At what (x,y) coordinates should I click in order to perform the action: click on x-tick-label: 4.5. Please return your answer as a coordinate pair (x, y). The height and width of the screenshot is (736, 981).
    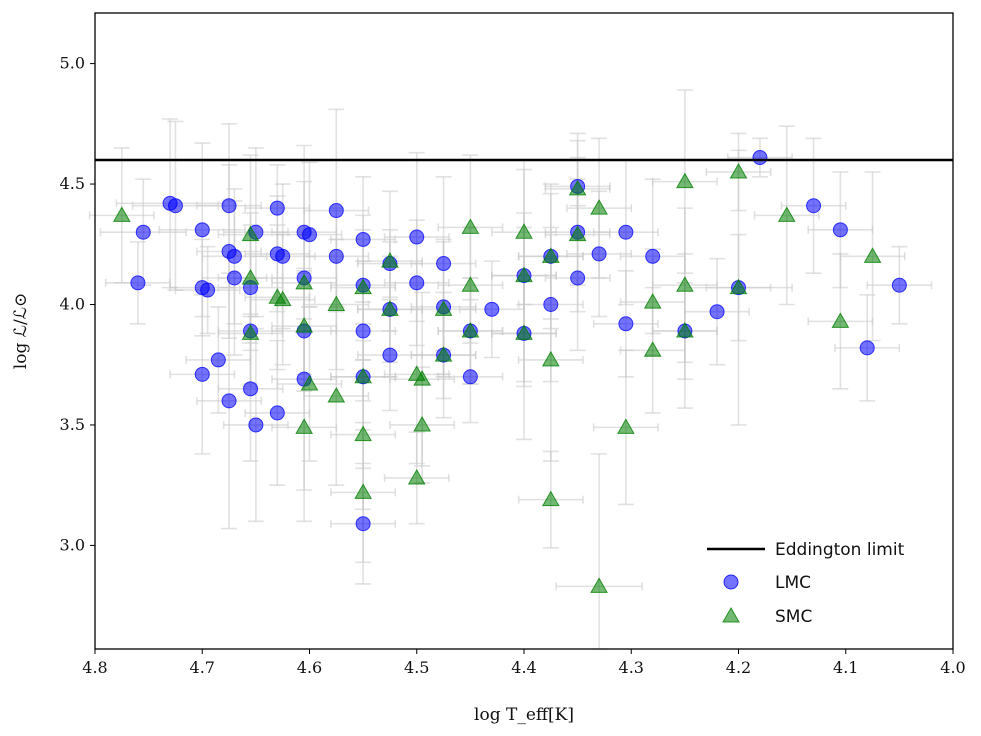
    Looking at the image, I should click on (416, 667).